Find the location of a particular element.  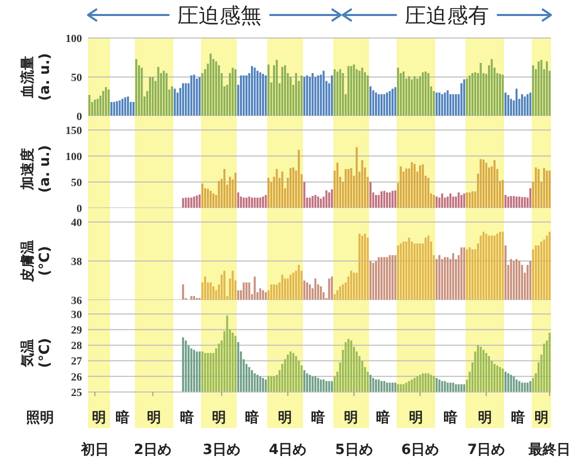

x-tick-label: 最終日 is located at coordinates (549, 450).